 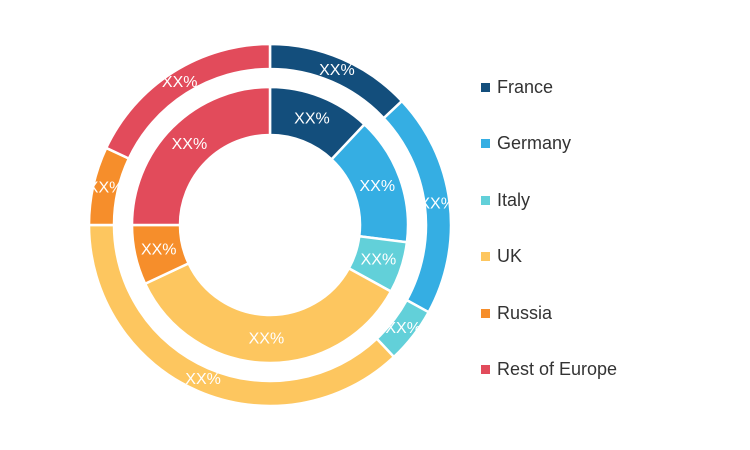 I want to click on legend-item-france: France, so click(x=601, y=87).